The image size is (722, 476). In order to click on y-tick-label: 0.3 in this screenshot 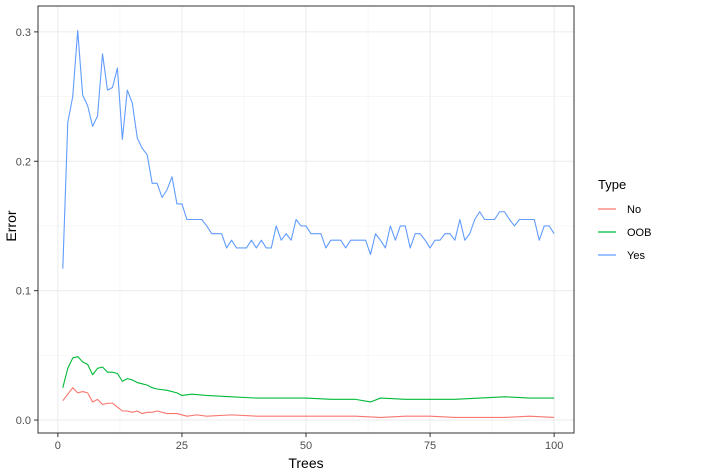, I will do `click(23, 33)`.